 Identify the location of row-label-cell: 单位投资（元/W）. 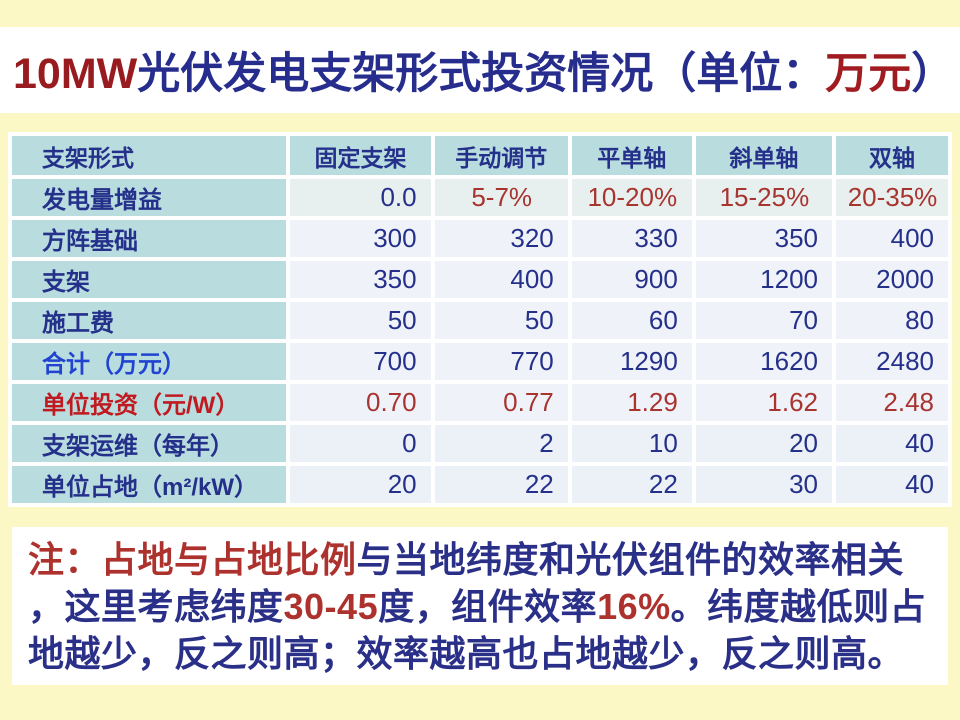
(149, 402).